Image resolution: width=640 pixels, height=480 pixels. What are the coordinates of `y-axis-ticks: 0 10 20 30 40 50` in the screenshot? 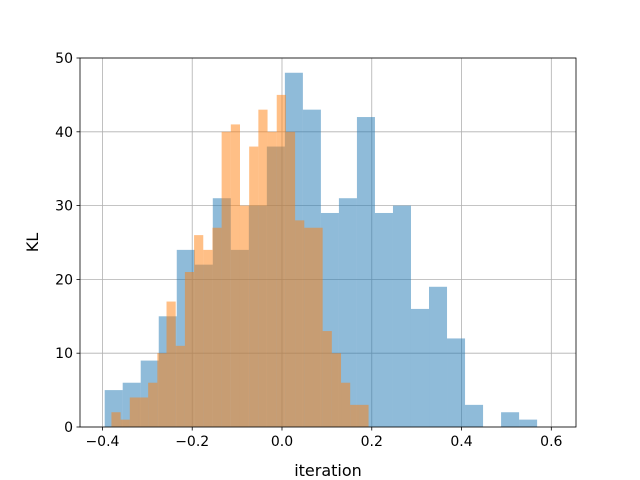 It's located at (67, 243).